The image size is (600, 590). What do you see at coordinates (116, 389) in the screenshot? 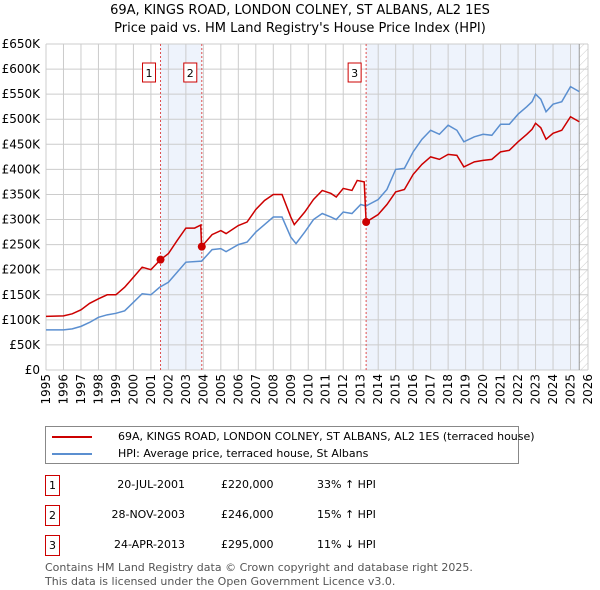
I see `x-tick-label: 1999` at bounding box center [116, 389].